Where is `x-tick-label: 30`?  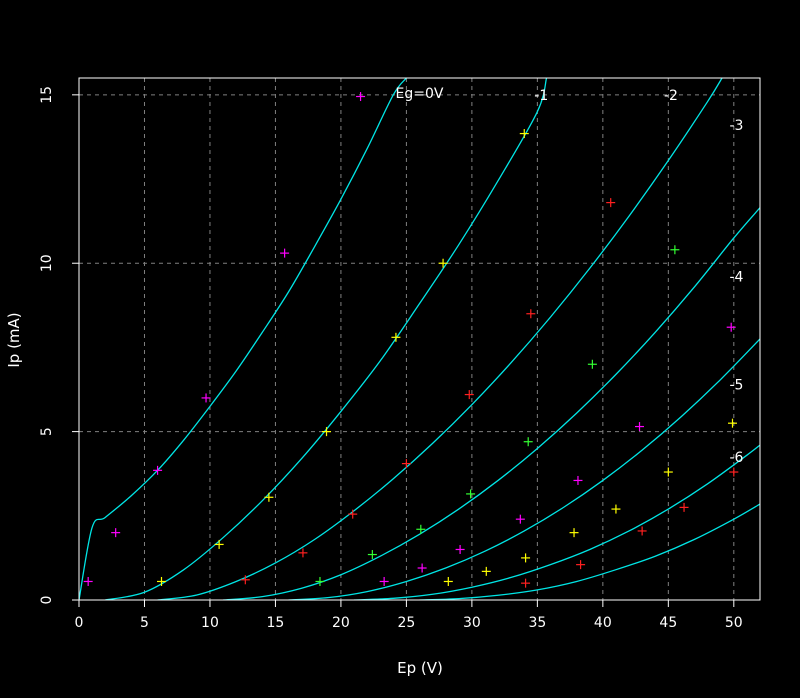 x-tick-label: 30 is located at coordinates (472, 623).